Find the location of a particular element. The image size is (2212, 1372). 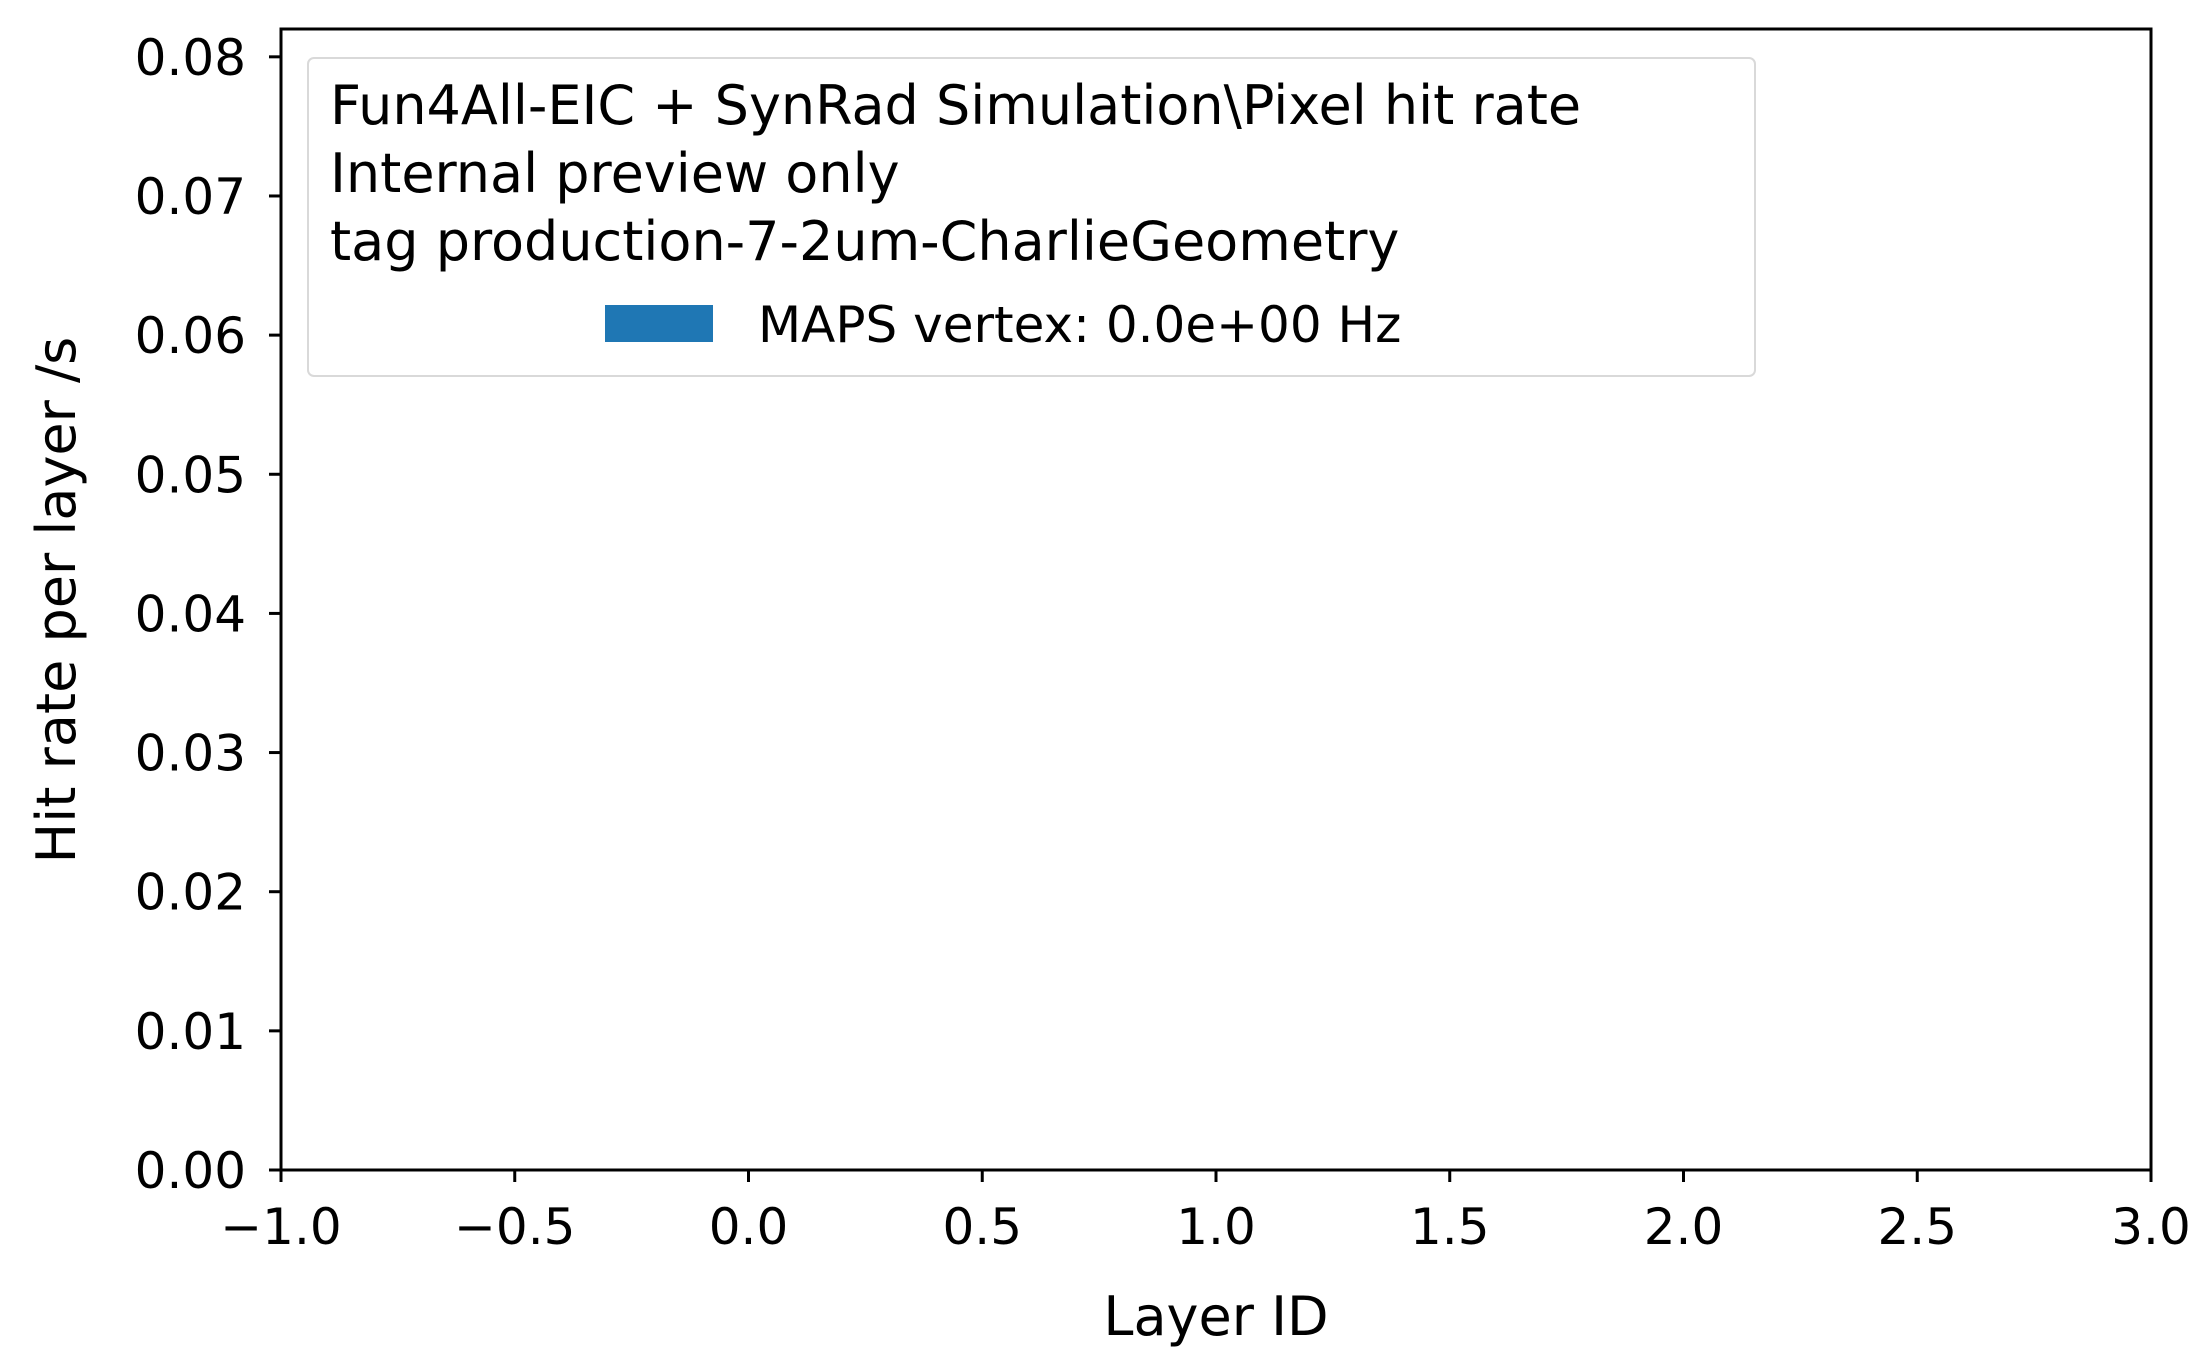

legend-title-line-2: Internal preview only is located at coordinates (615, 173).